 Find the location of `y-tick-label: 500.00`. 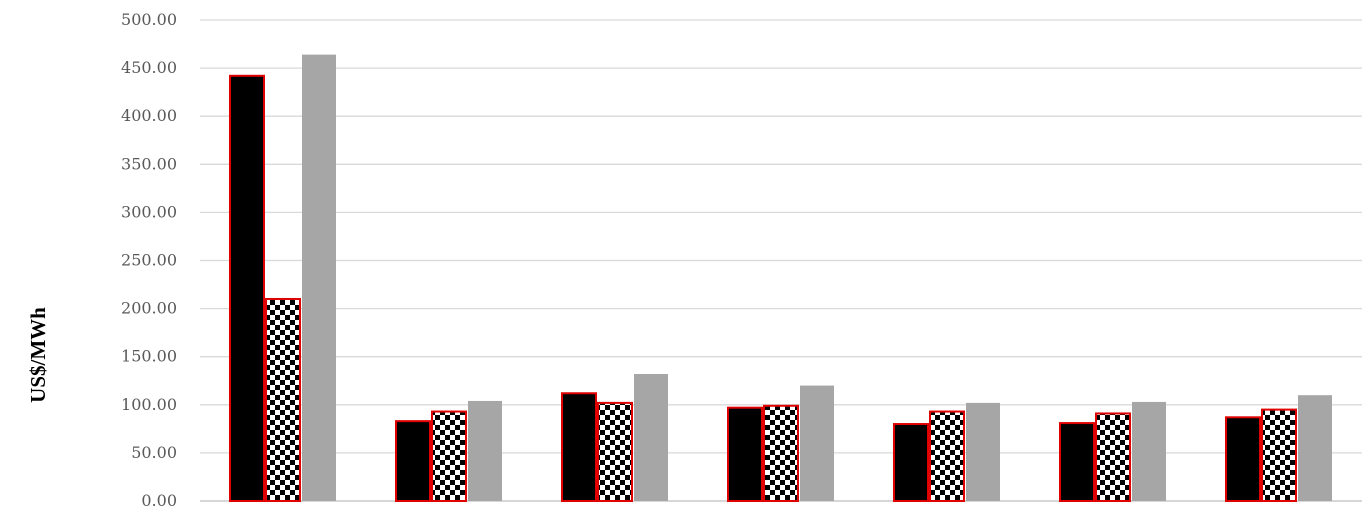

y-tick-label: 500.00 is located at coordinates (149, 19).